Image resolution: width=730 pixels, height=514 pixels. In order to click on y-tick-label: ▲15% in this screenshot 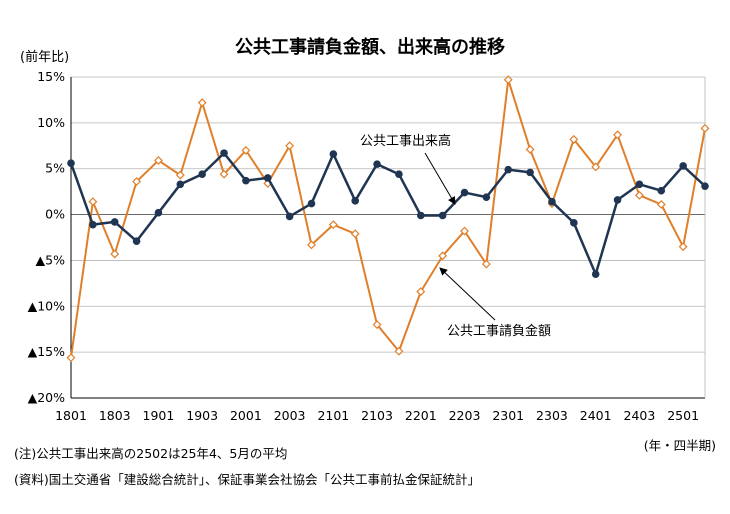, I will do `click(47, 351)`.